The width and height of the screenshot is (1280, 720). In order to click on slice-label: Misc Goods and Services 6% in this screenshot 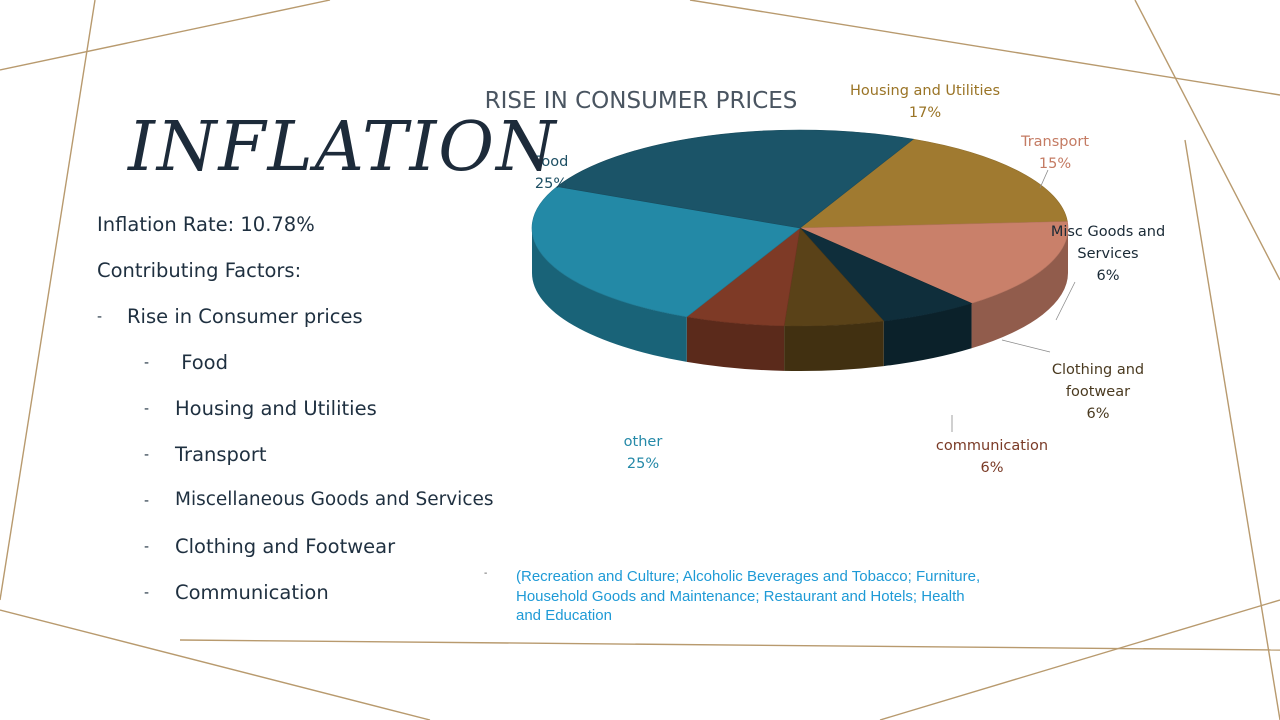, I will do `click(1108, 254)`.